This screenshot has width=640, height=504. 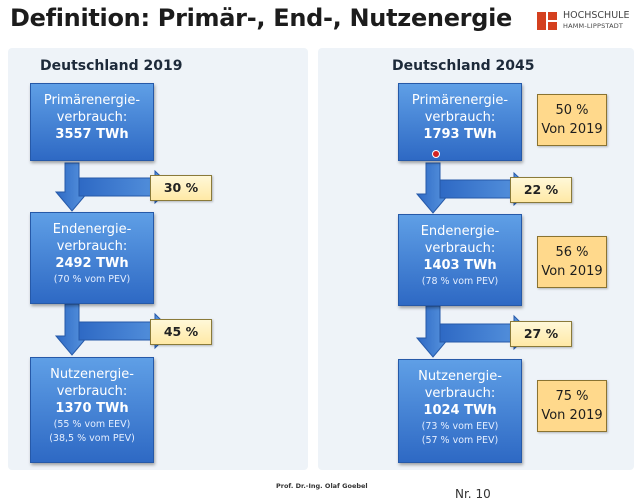 I want to click on logo-line1: HOCHSCHULE, so click(x=596, y=15).